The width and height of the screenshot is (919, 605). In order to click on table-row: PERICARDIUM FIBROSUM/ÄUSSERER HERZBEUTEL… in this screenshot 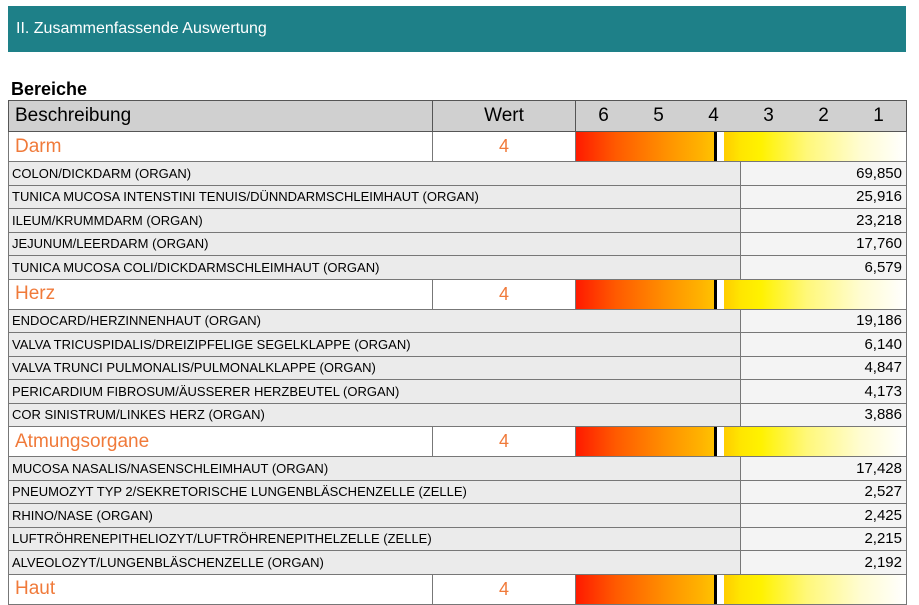, I will do `click(457, 391)`.